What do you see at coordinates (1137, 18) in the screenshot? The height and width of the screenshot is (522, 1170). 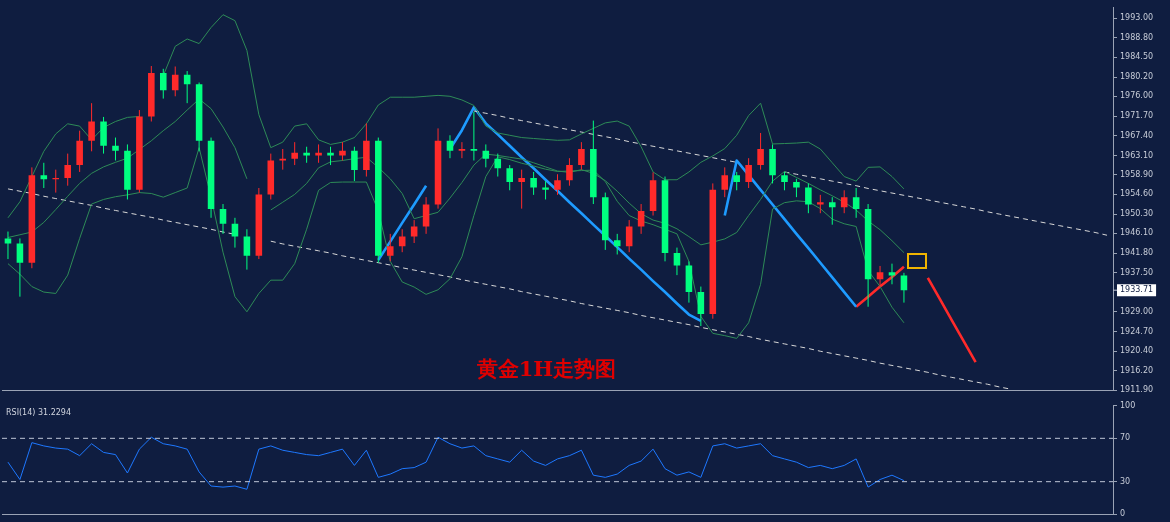 I see `y-tick-label: 1993.00` at bounding box center [1137, 18].